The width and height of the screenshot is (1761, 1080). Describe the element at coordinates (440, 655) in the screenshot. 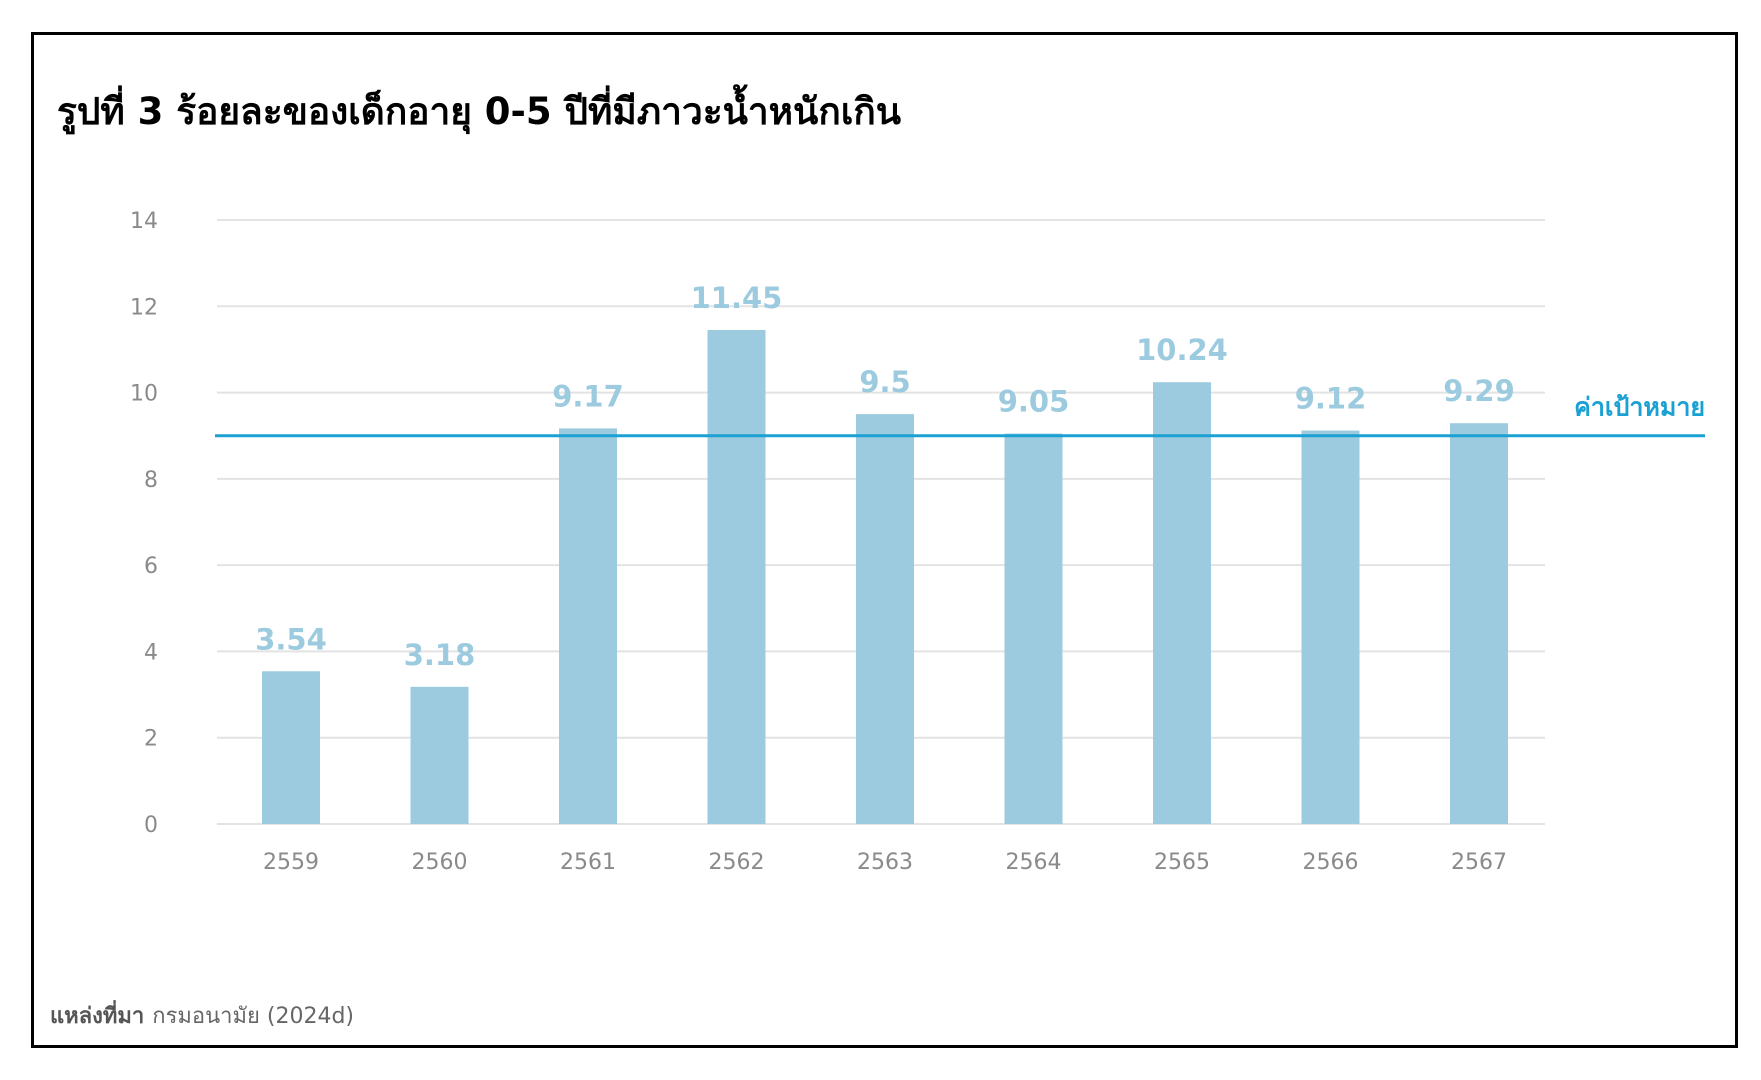

I see `data-label: 3.18` at that location.